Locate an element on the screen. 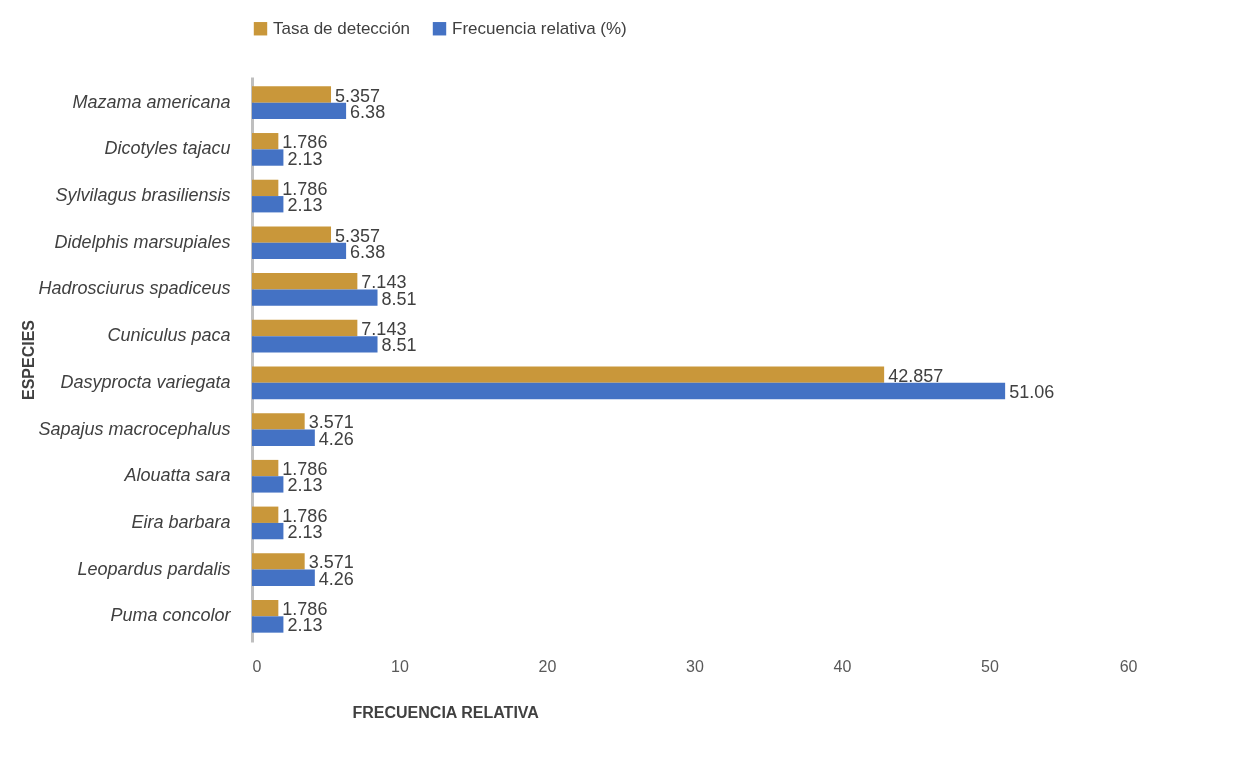  y-tick-label: Eira barbara is located at coordinates (181, 521).